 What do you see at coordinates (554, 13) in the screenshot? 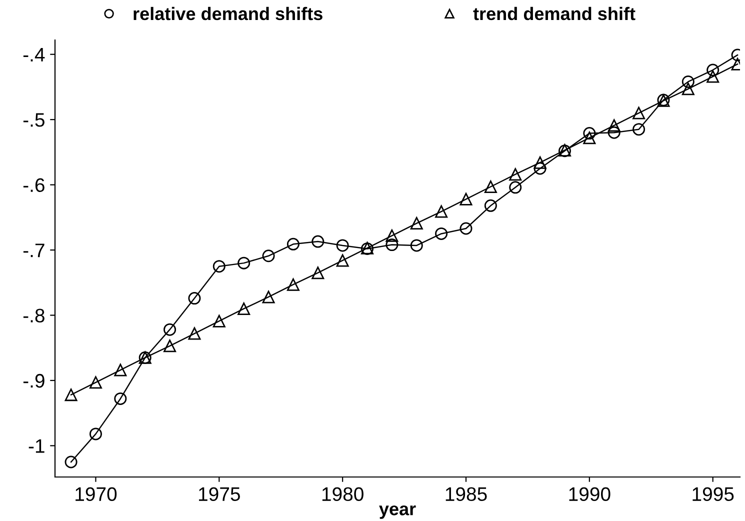
I see `legend-label: trend demand shift` at bounding box center [554, 13].